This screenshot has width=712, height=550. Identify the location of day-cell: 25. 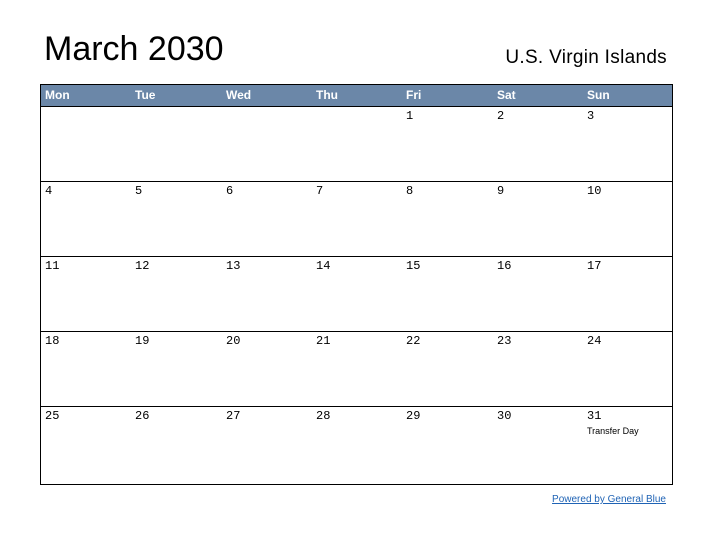
(52, 416).